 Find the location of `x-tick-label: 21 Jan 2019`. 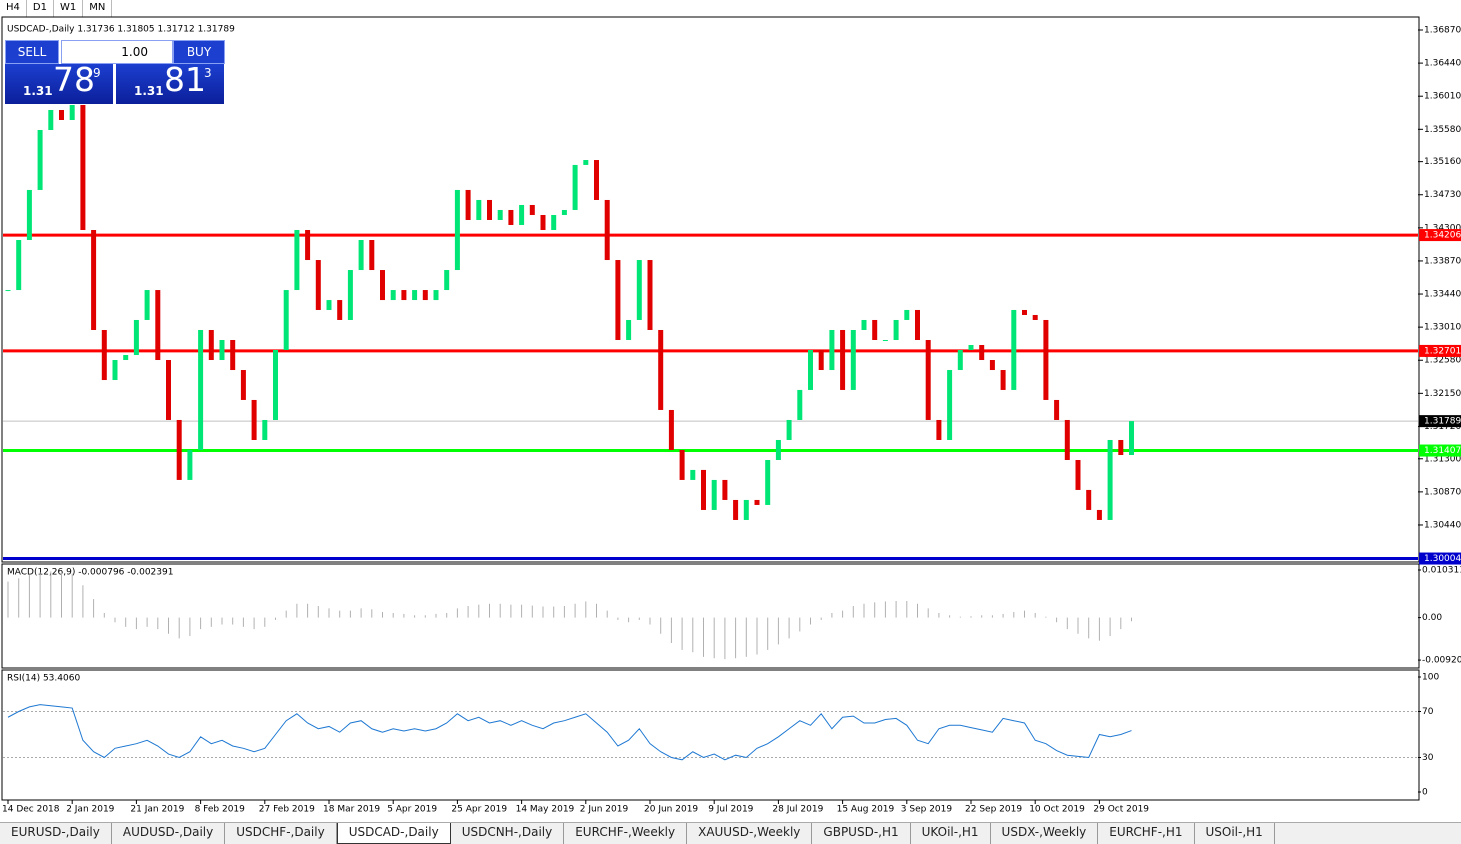

x-tick-label: 21 Jan 2019 is located at coordinates (157, 810).